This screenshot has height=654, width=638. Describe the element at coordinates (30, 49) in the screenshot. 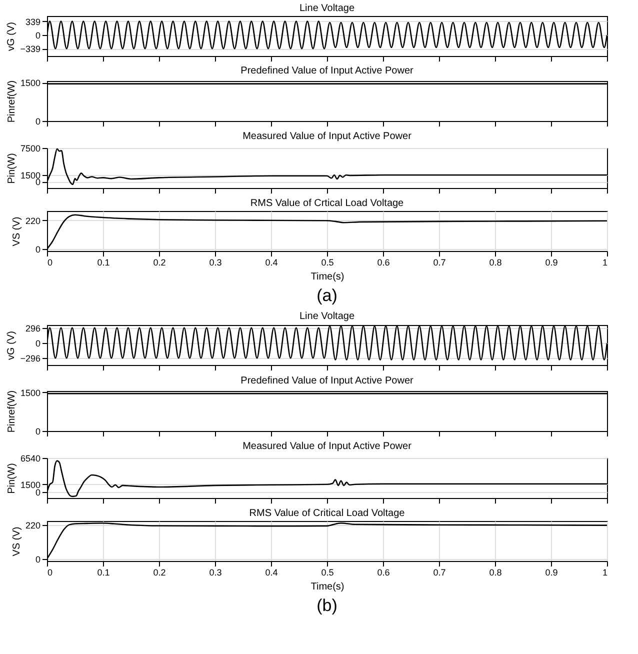

I see `y-tick-label: −339` at that location.